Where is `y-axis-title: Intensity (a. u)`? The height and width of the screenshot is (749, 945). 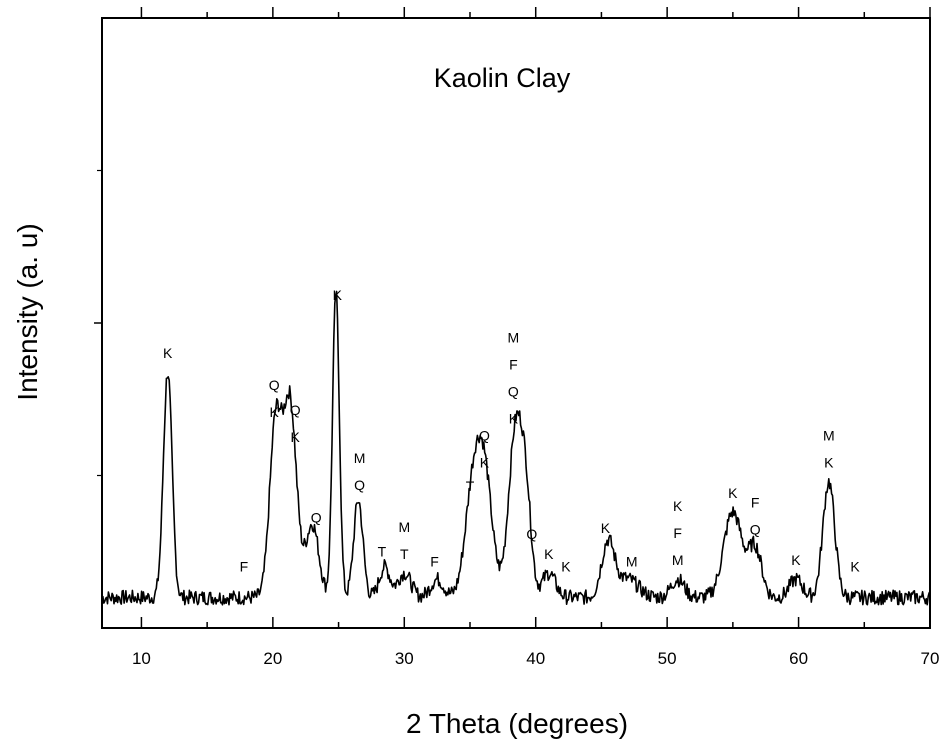
y-axis-title: Intensity (a. u) is located at coordinates (27, 311).